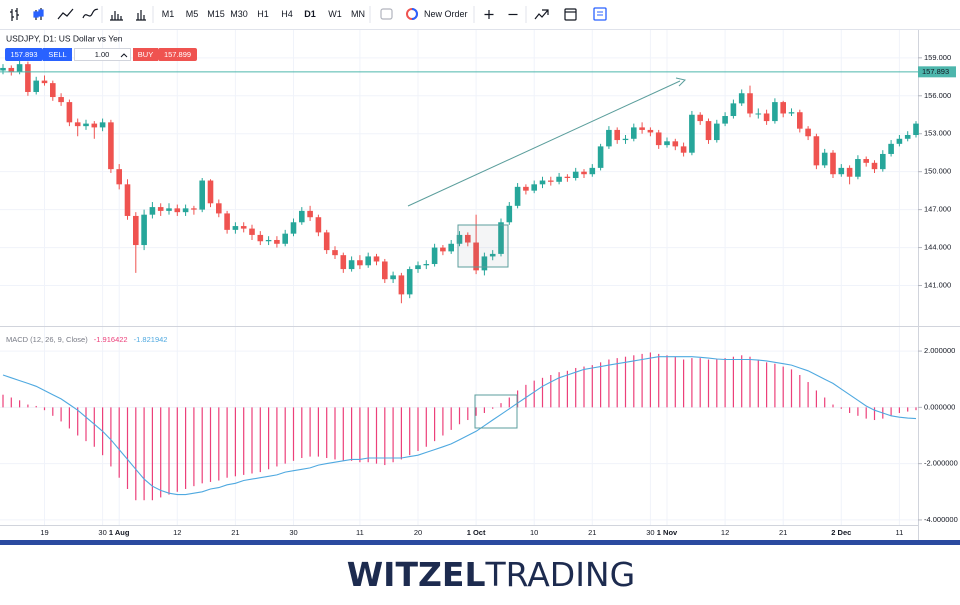 Image resolution: width=960 pixels, height=605 pixels. I want to click on indicators-icon, so click(541, 14).